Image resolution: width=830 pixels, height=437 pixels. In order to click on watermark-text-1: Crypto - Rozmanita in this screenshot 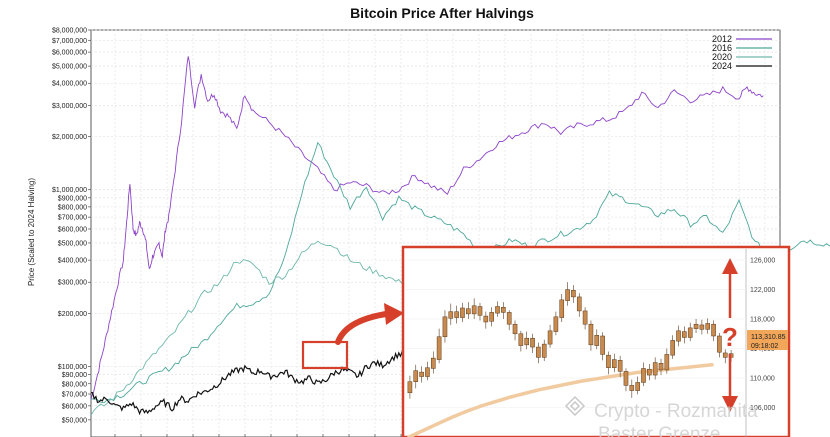, I will do `click(676, 411)`.